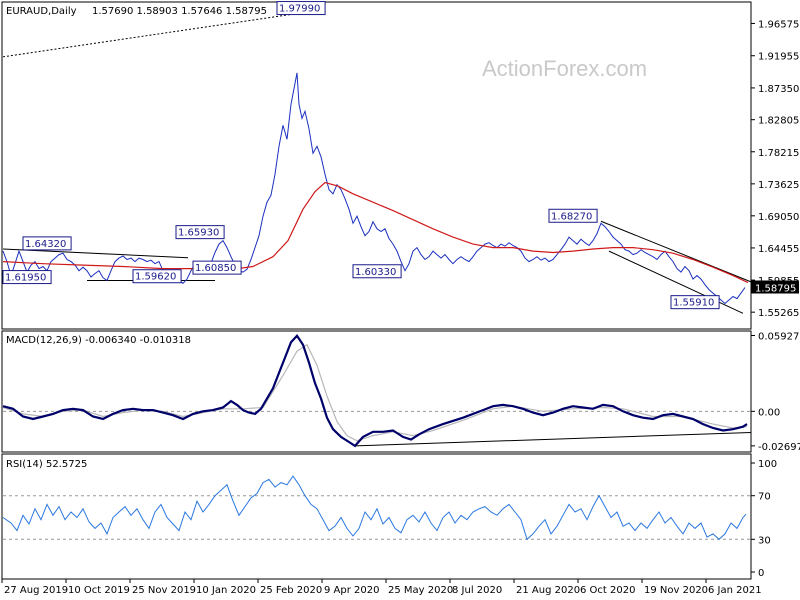 This screenshot has width=800, height=600. Describe the element at coordinates (778, 89) in the screenshot. I see `y-tick-label: 1.87350` at that location.